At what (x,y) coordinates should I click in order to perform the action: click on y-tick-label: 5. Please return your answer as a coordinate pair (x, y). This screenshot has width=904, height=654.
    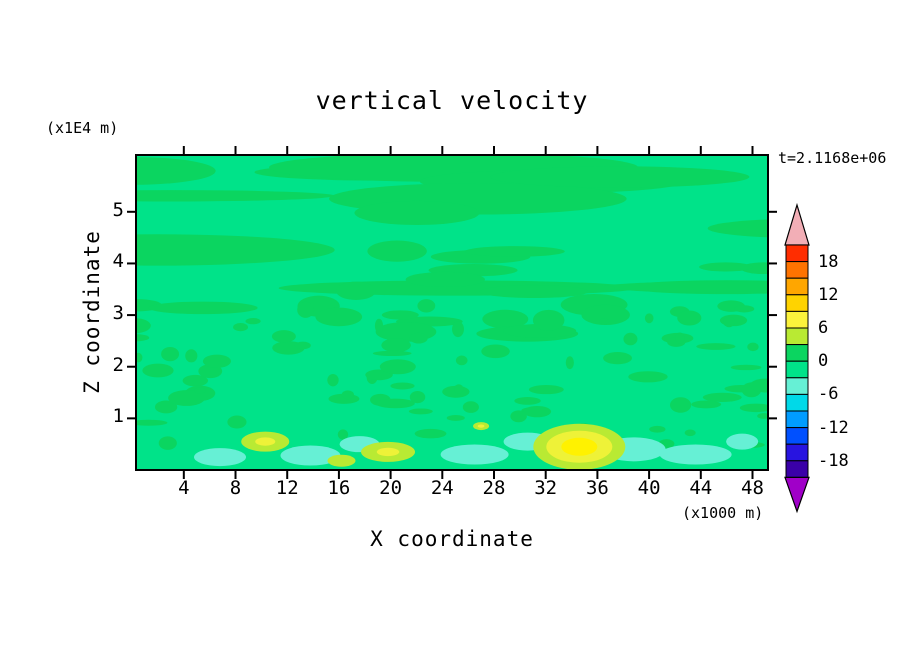
    Looking at the image, I should click on (118, 209).